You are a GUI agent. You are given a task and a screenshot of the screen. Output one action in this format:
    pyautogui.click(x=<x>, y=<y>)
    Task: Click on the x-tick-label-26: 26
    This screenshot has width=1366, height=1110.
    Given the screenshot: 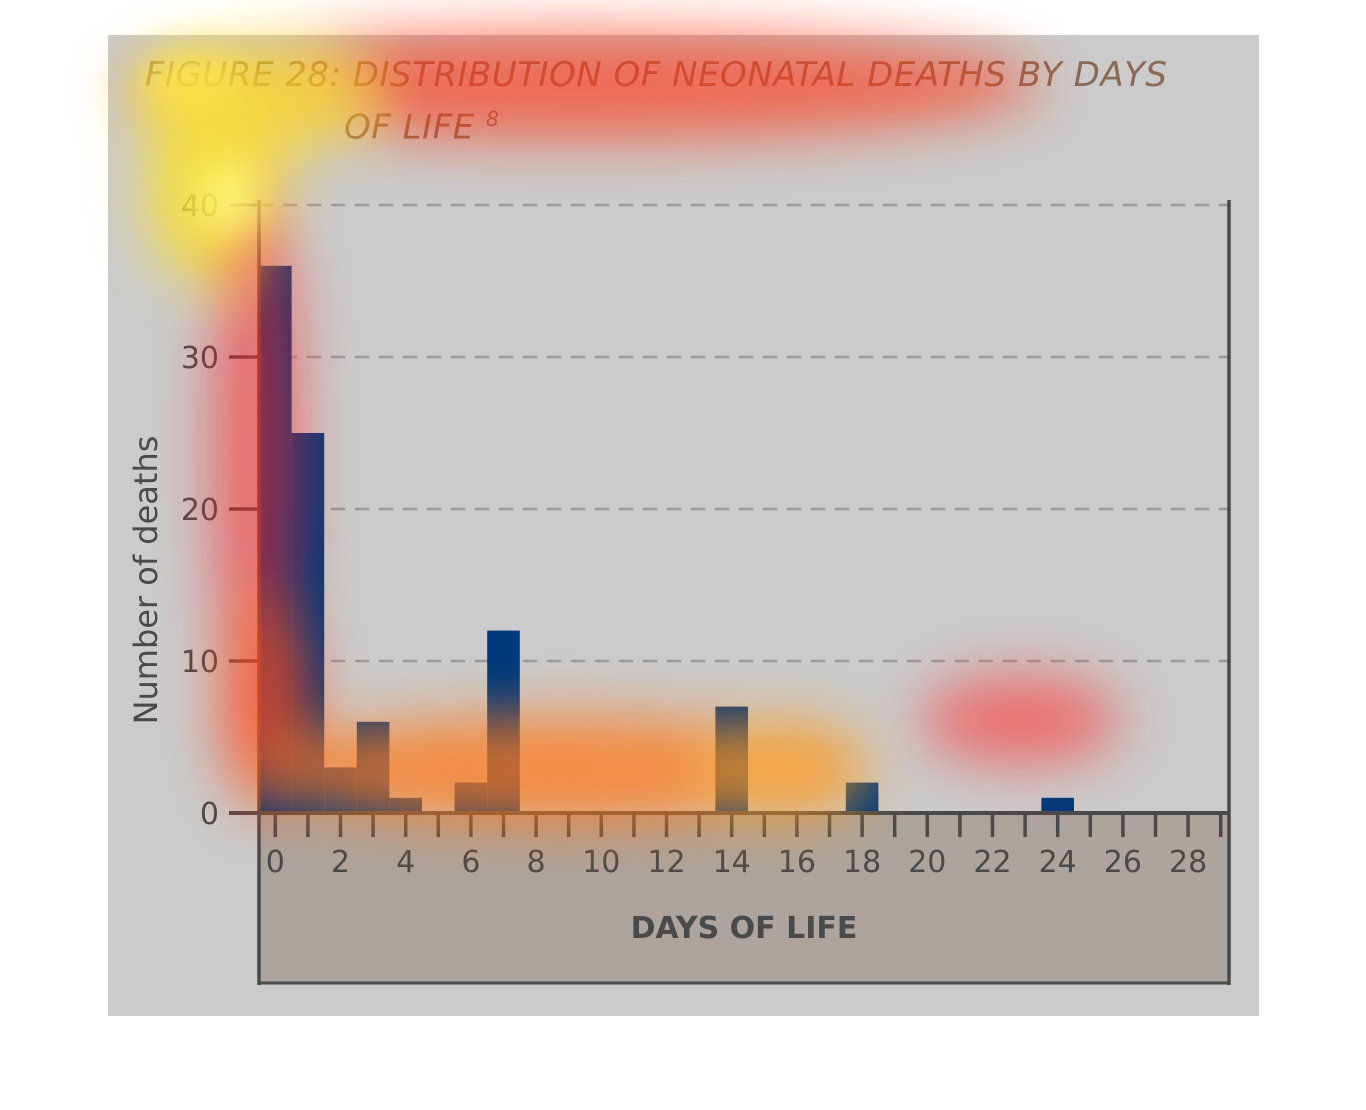 What is the action you would take?
    pyautogui.click(x=1123, y=862)
    